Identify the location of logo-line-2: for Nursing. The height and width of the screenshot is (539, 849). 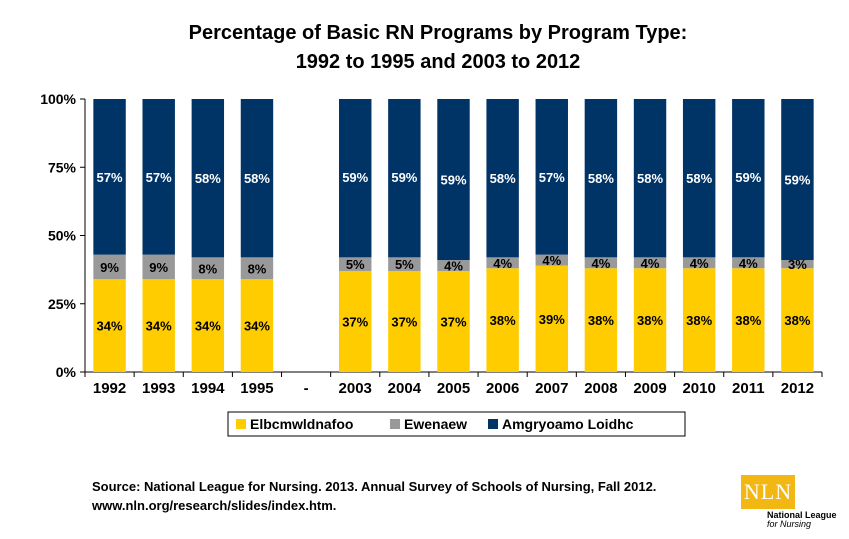
(789, 524).